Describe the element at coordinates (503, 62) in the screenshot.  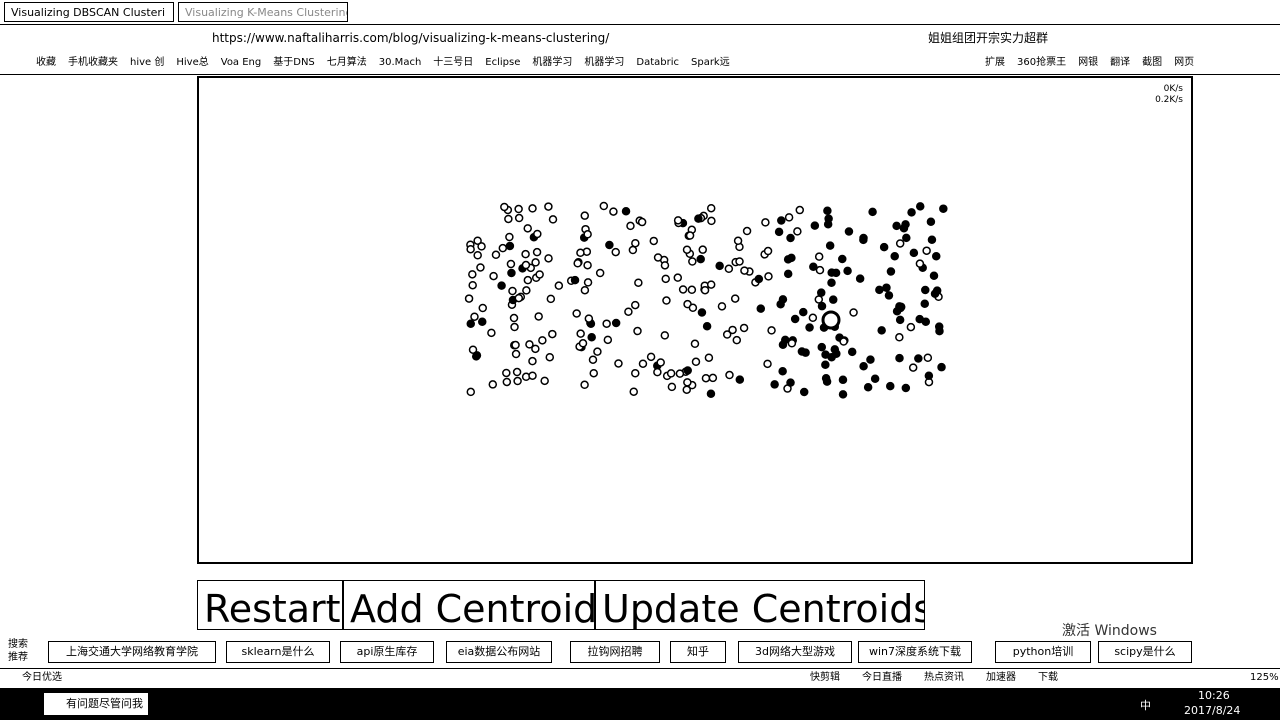
I see `bookmark: Eclipse` at that location.